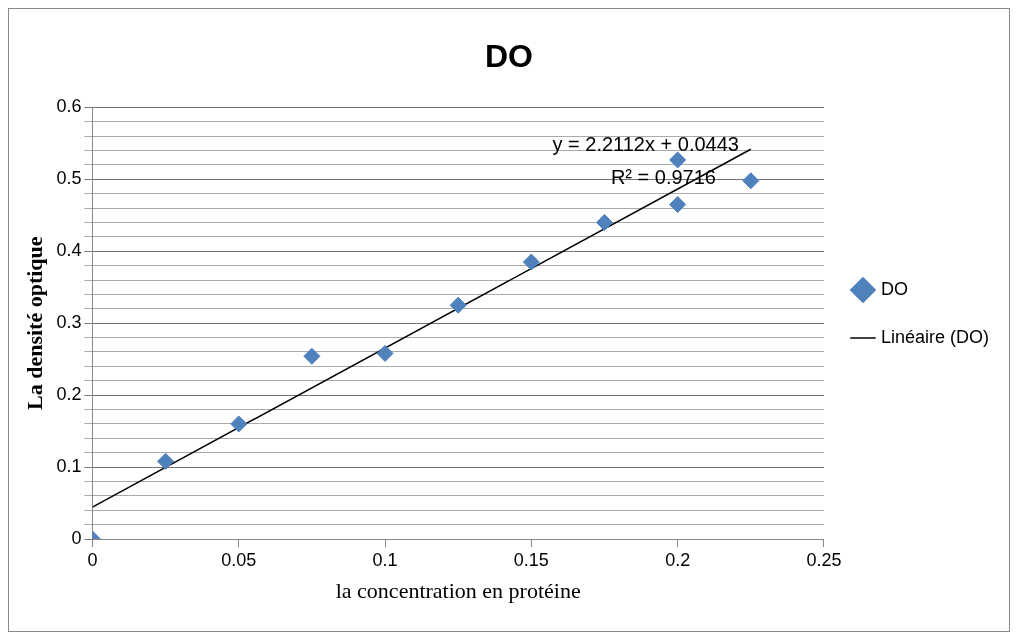  Describe the element at coordinates (69, 466) in the screenshot. I see `y-tick-label: 0.1` at that location.